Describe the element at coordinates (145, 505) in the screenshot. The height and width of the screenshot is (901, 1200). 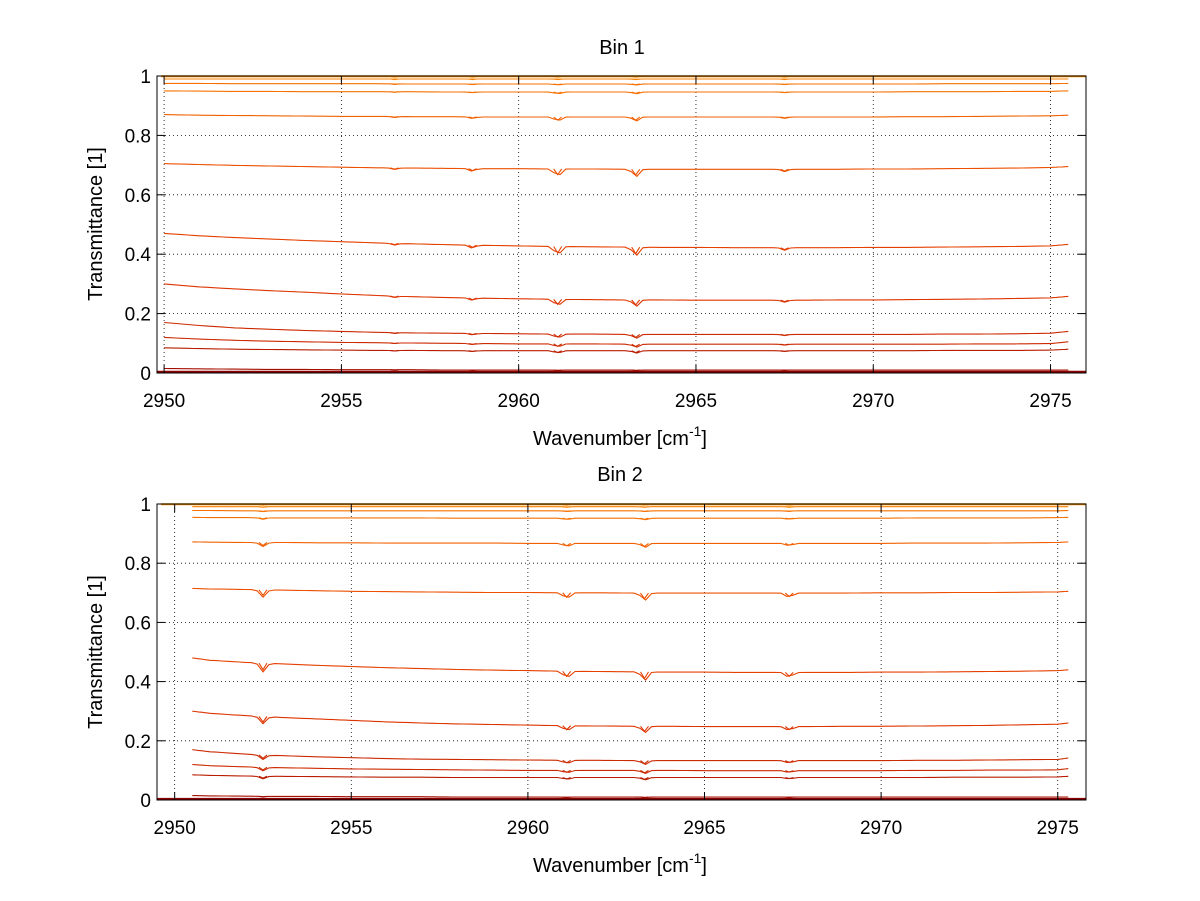
I see `y-tick-label: 1` at that location.